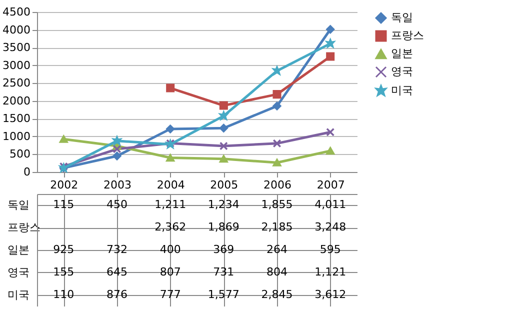  What do you see at coordinates (63, 294) in the screenshot?
I see `data-label: 110` at bounding box center [63, 294].